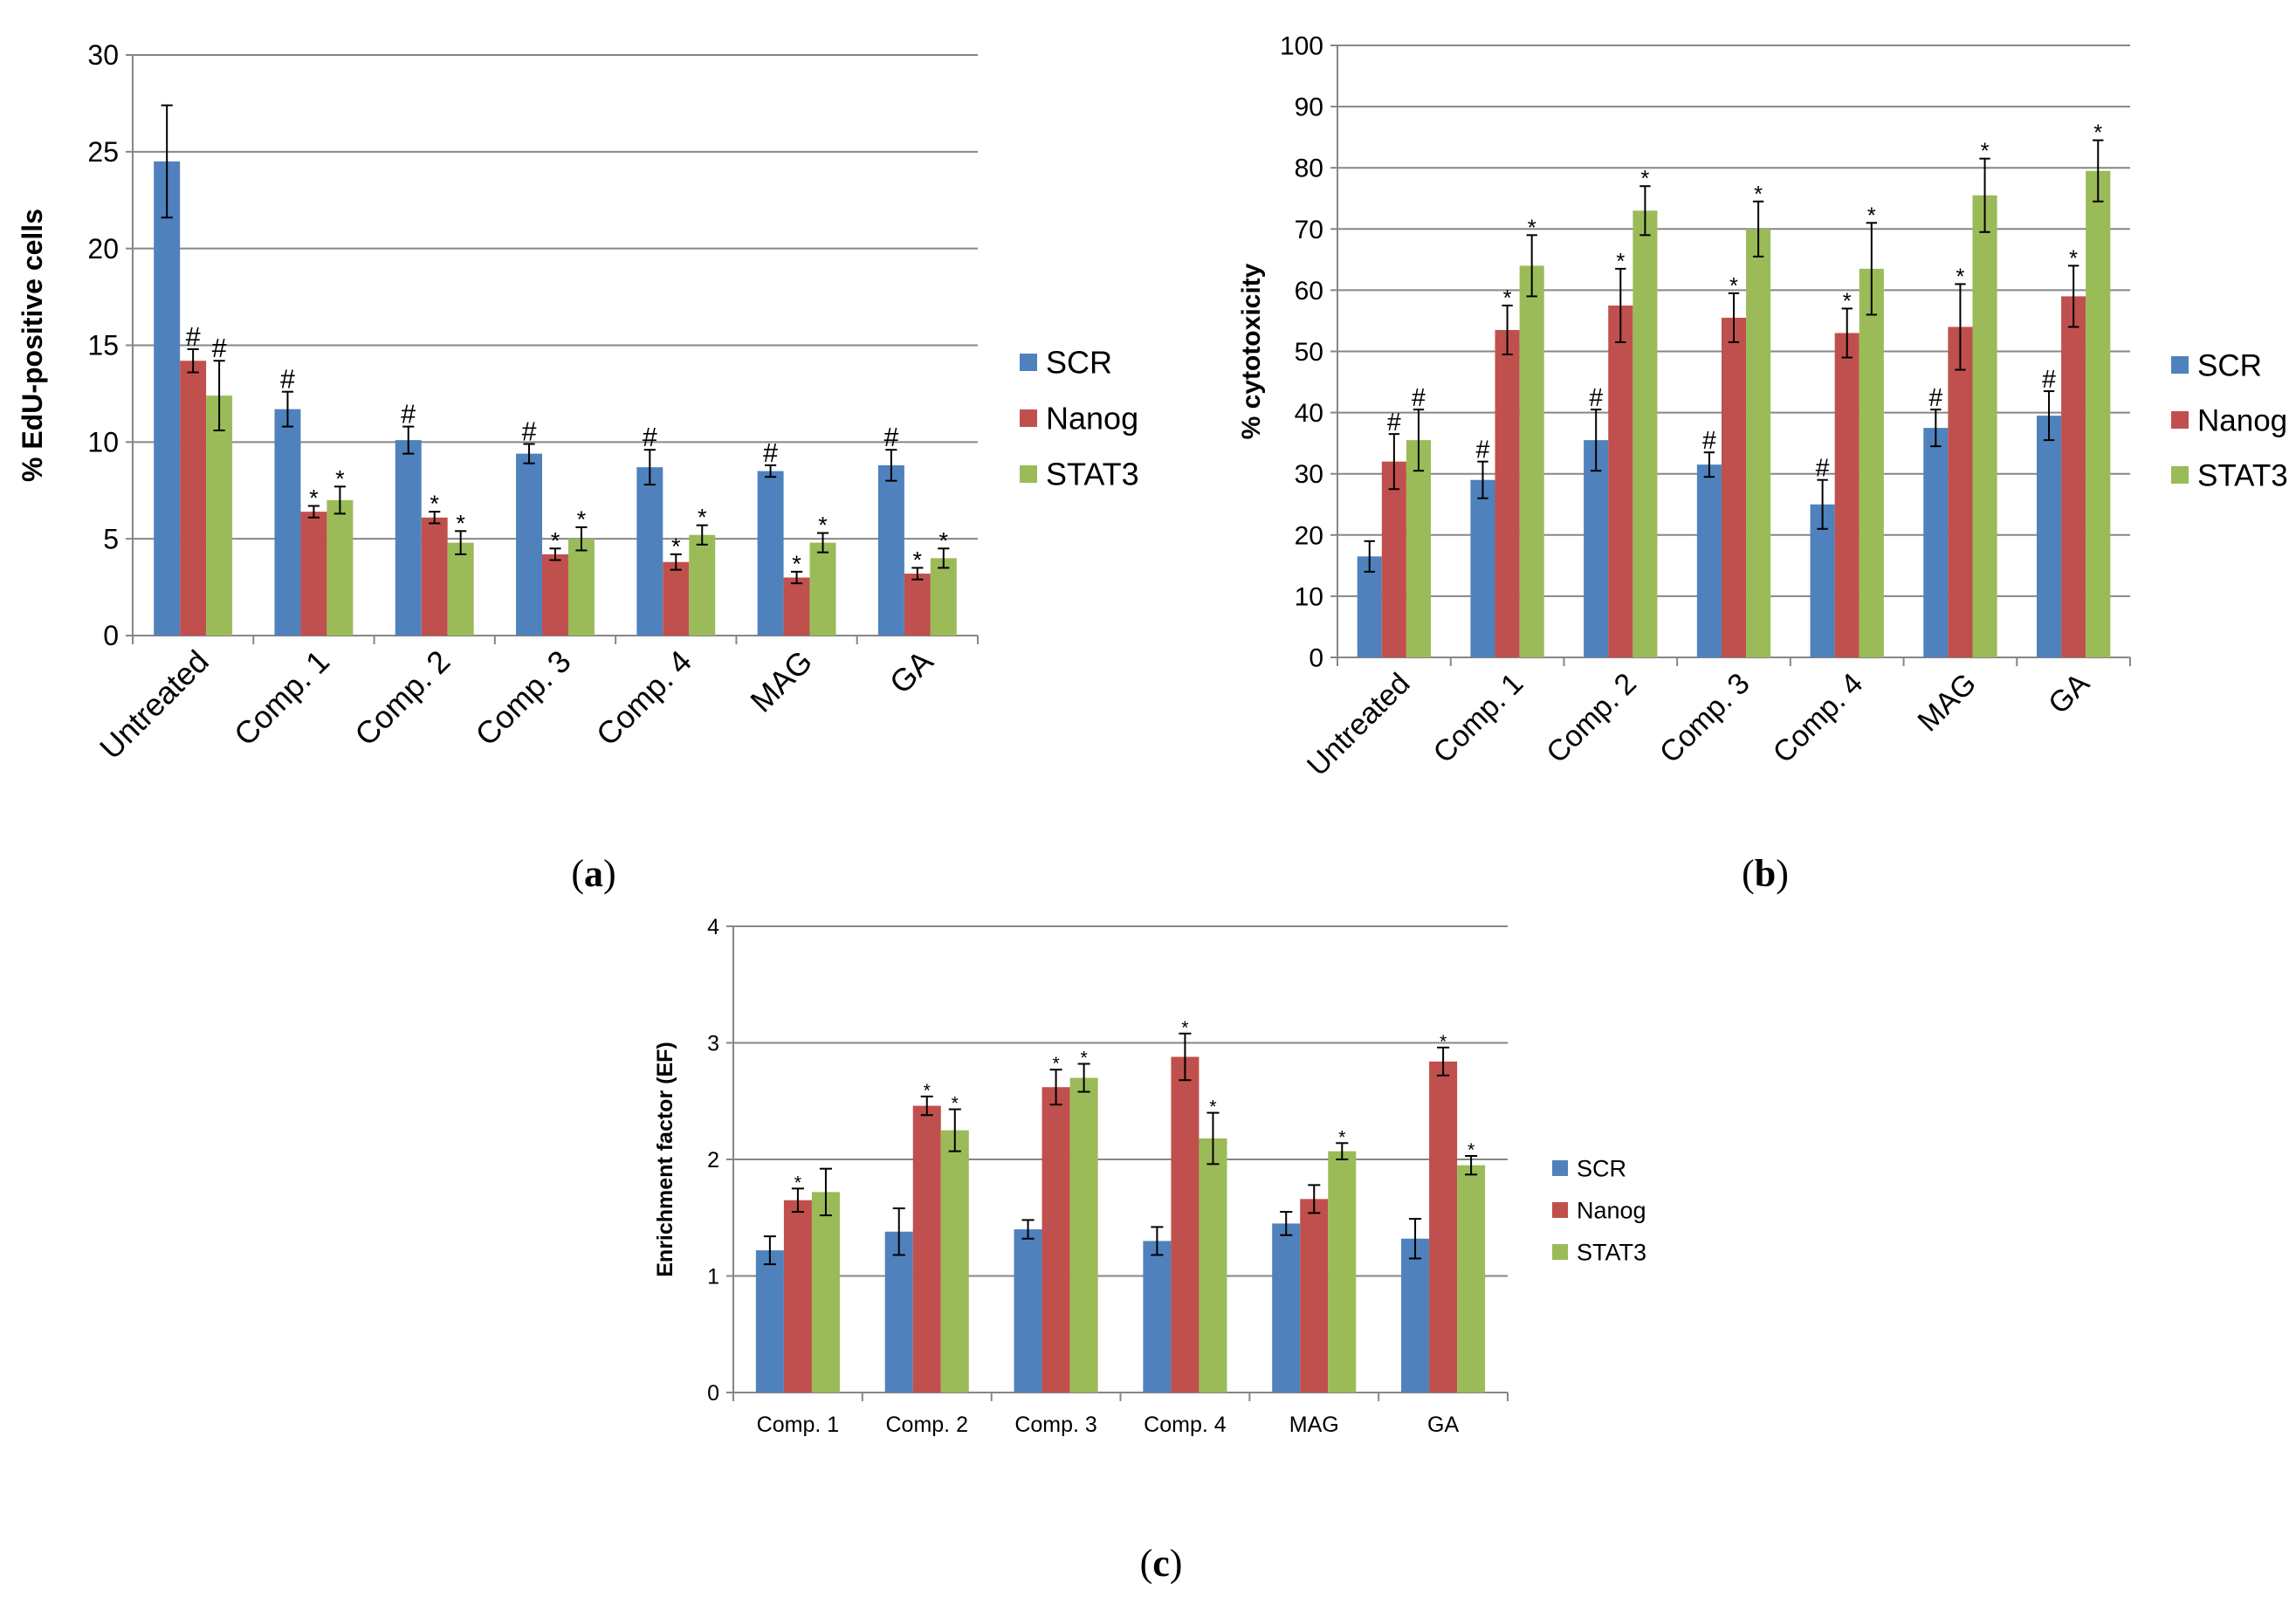 This screenshot has width=2296, height=1616. Describe the element at coordinates (1092, 474) in the screenshot. I see `legend-label-stat3: STAT3` at that location.